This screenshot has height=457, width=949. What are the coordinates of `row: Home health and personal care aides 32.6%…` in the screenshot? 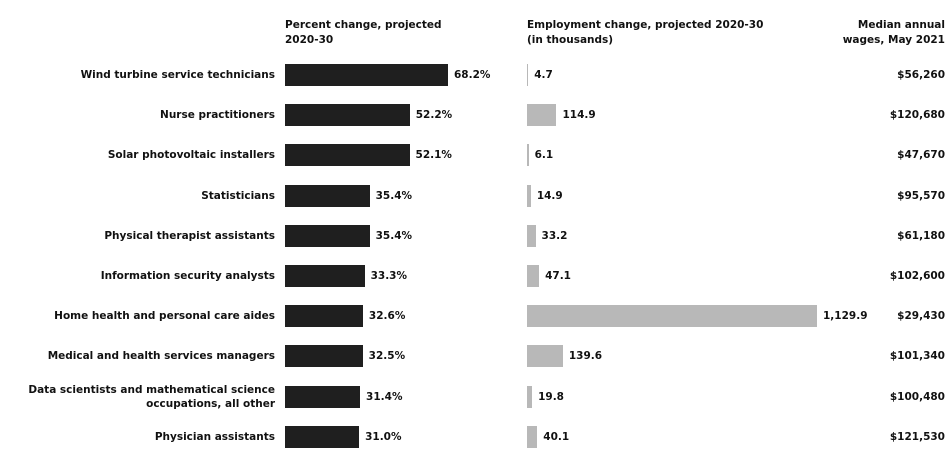 It's located at (474, 316).